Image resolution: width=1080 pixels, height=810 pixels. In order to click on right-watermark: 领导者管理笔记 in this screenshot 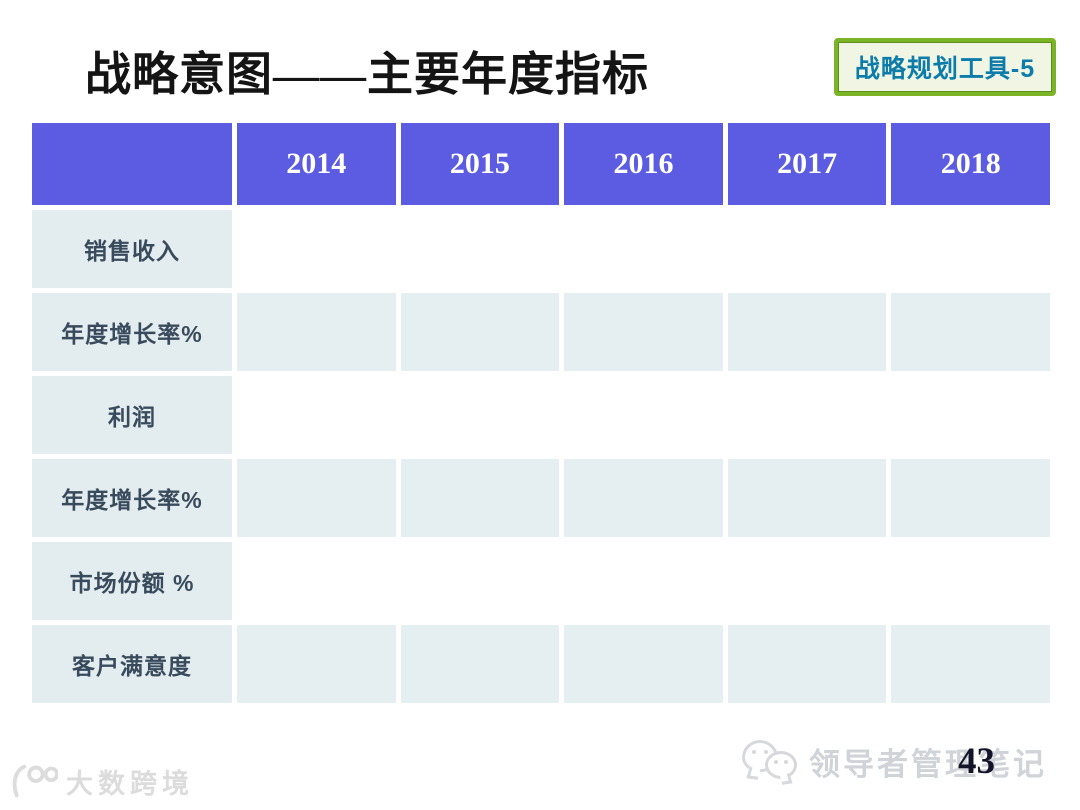, I will do `click(894, 761)`.